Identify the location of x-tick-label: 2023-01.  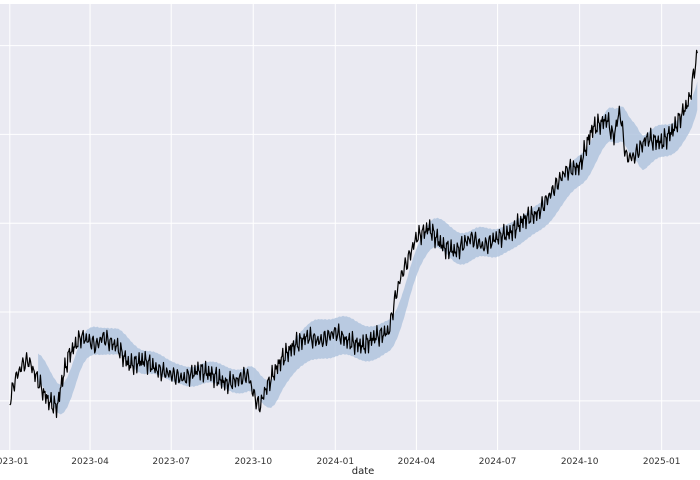
(14, 462).